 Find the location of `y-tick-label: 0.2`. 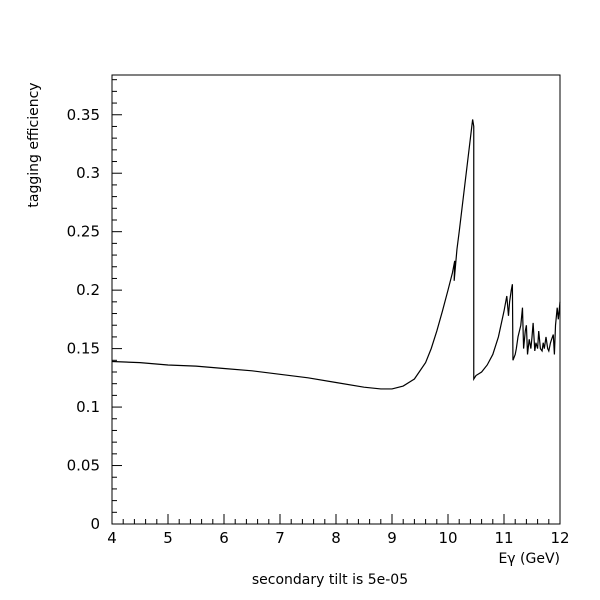

y-tick-label: 0.2 is located at coordinates (88, 290).